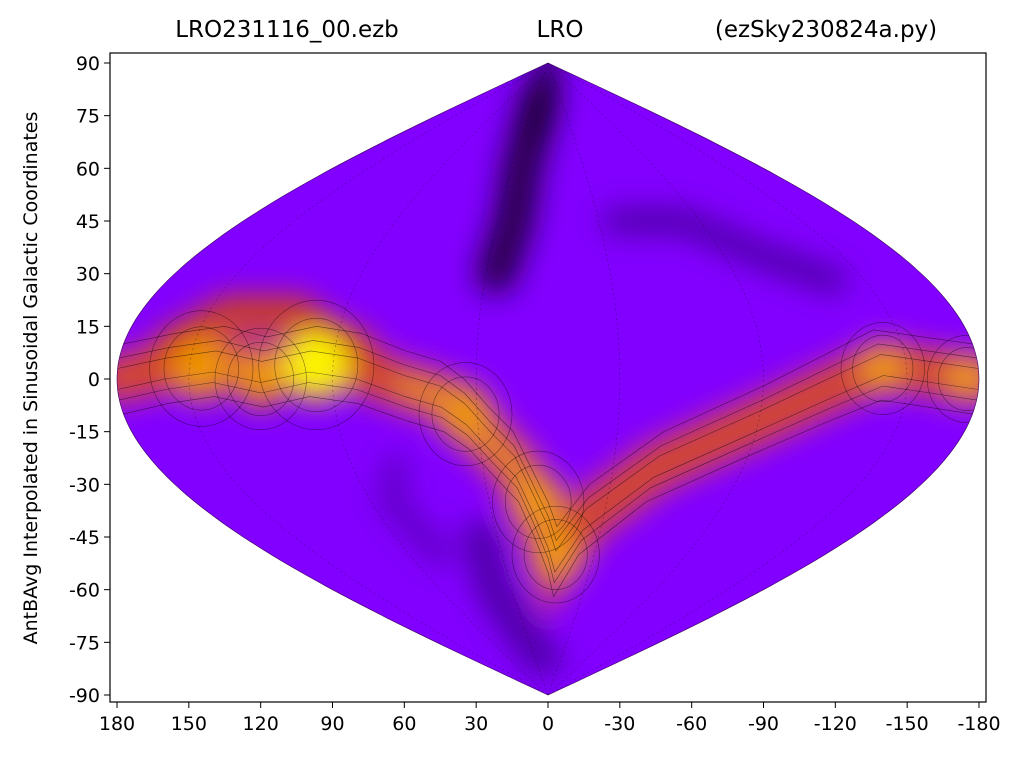 This screenshot has width=1024, height=766. Describe the element at coordinates (84, 538) in the screenshot. I see `y-tick-label: -45` at that location.